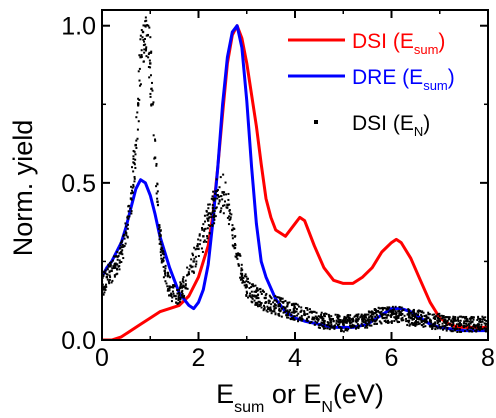  I want to click on y-axis-title: Norm. yield, so click(23, 188).